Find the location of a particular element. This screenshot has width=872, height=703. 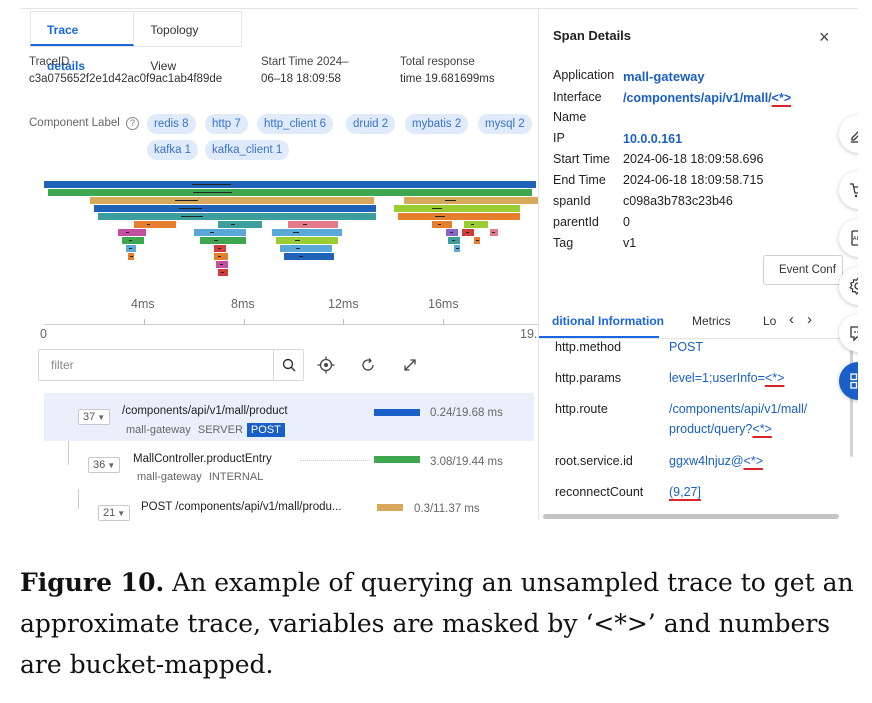

close-icon: × is located at coordinates (824, 37).